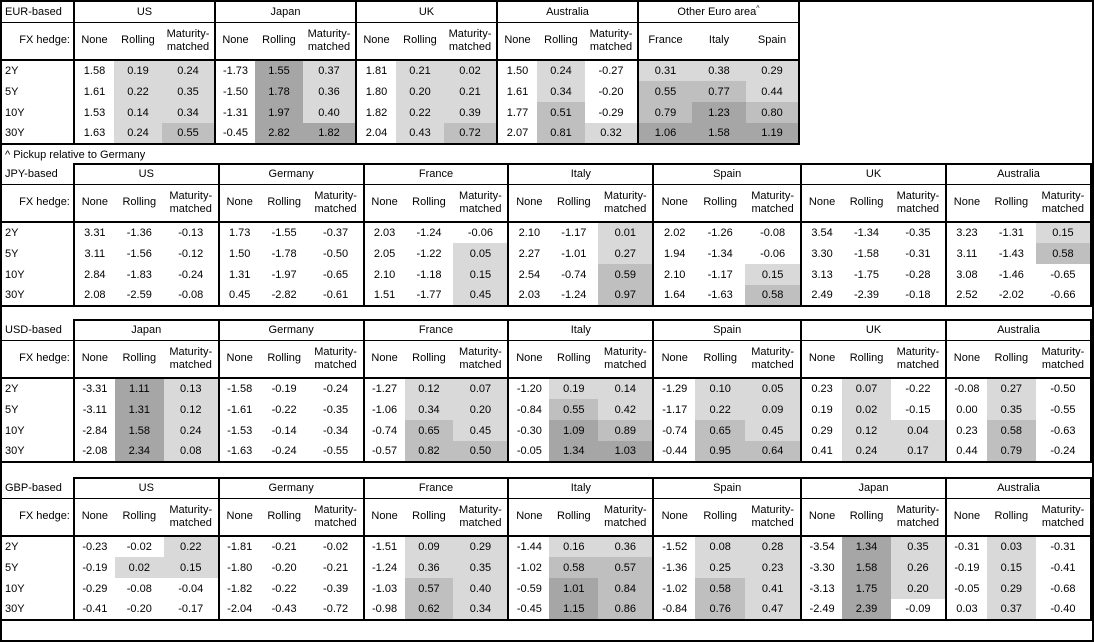  Describe the element at coordinates (383, 409) in the screenshot. I see `value-cell: -1.06` at that location.